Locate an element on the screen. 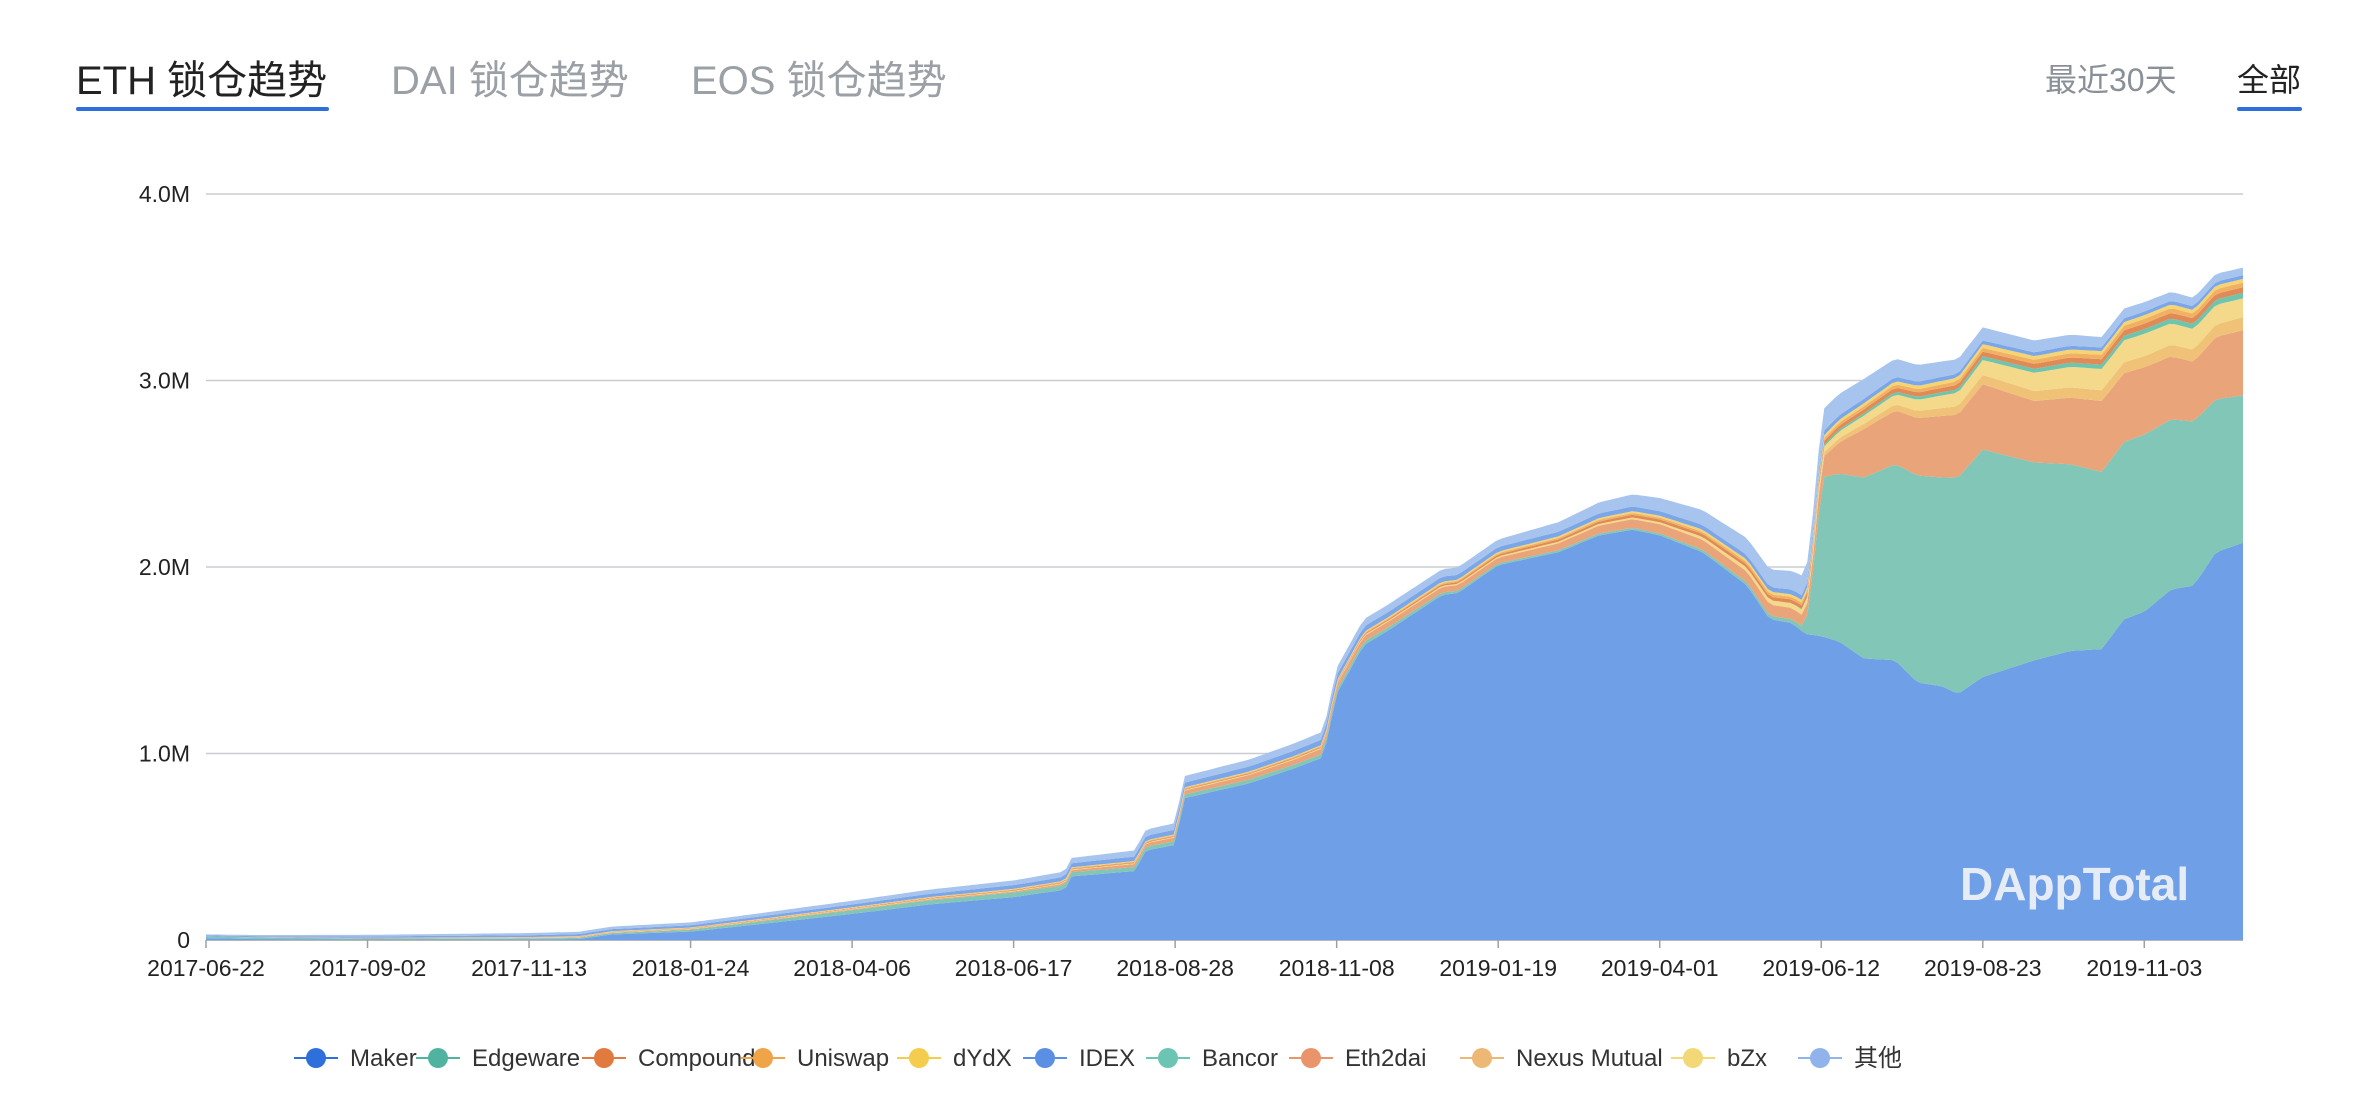 This screenshot has height=1098, width=2374. legend-item: Edgeware is located at coordinates (498, 1058).